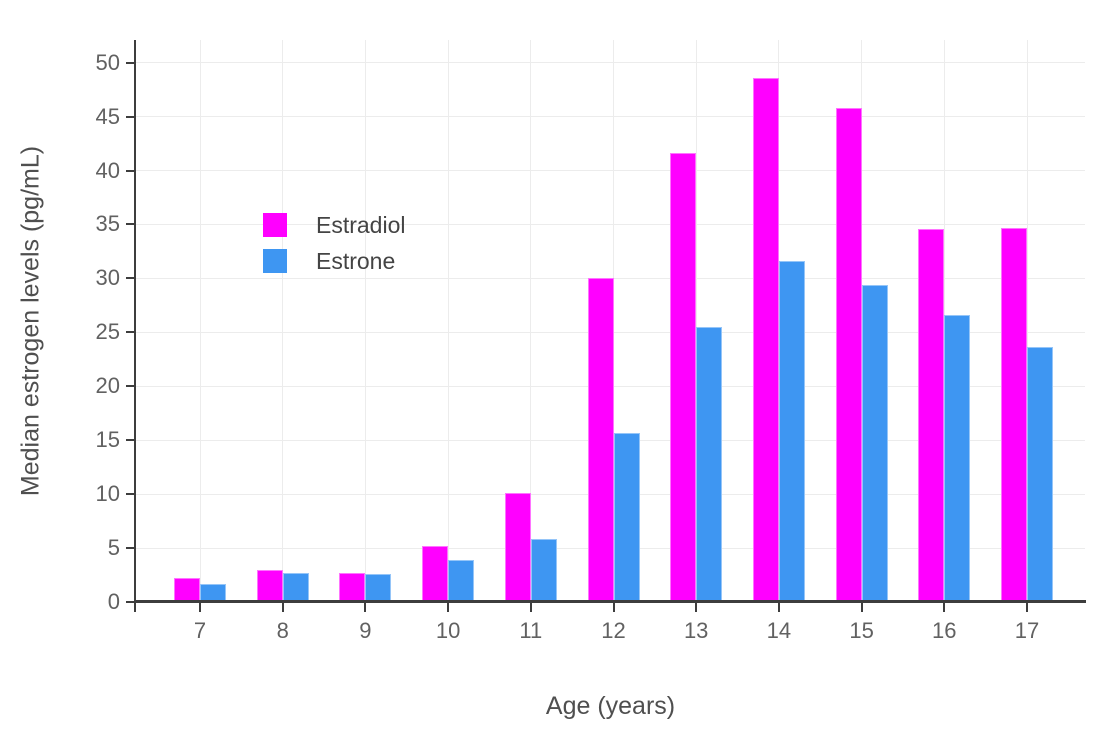 Image resolution: width=1112 pixels, height=748 pixels. I want to click on x-tick-label-16: 16, so click(944, 630).